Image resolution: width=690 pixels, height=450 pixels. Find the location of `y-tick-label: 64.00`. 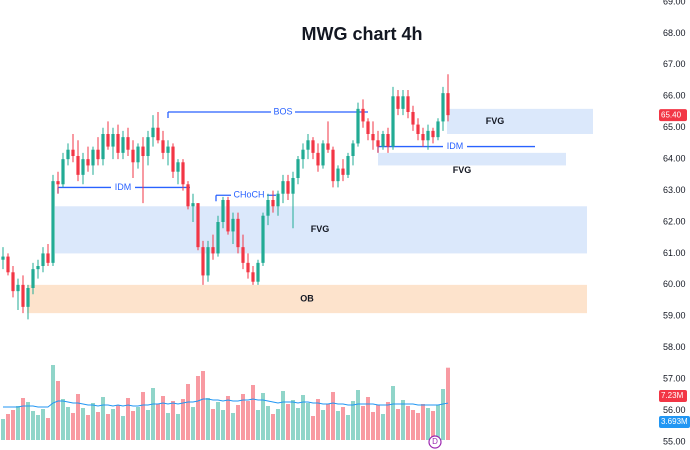

y-tick-label: 64.00 is located at coordinates (674, 159).